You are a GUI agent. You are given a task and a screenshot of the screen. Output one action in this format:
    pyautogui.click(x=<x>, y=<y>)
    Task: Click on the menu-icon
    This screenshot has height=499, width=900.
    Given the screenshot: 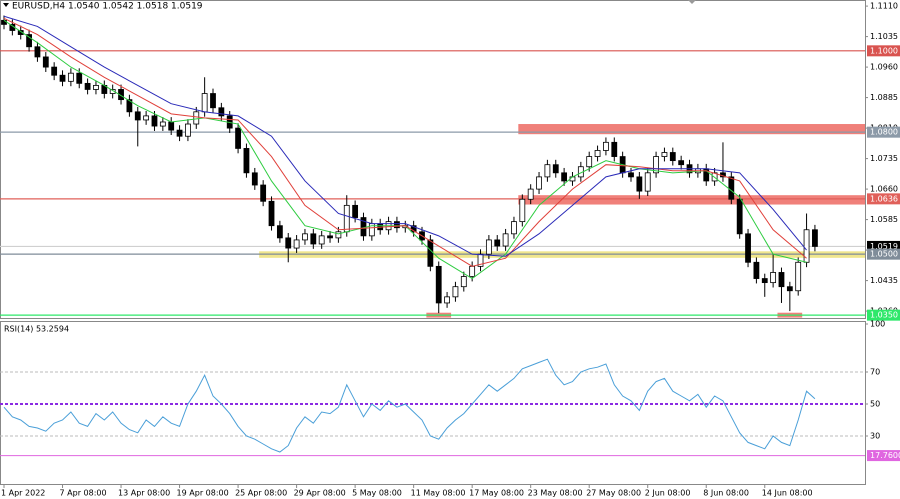 What is the action you would take?
    pyautogui.click(x=6, y=5)
    